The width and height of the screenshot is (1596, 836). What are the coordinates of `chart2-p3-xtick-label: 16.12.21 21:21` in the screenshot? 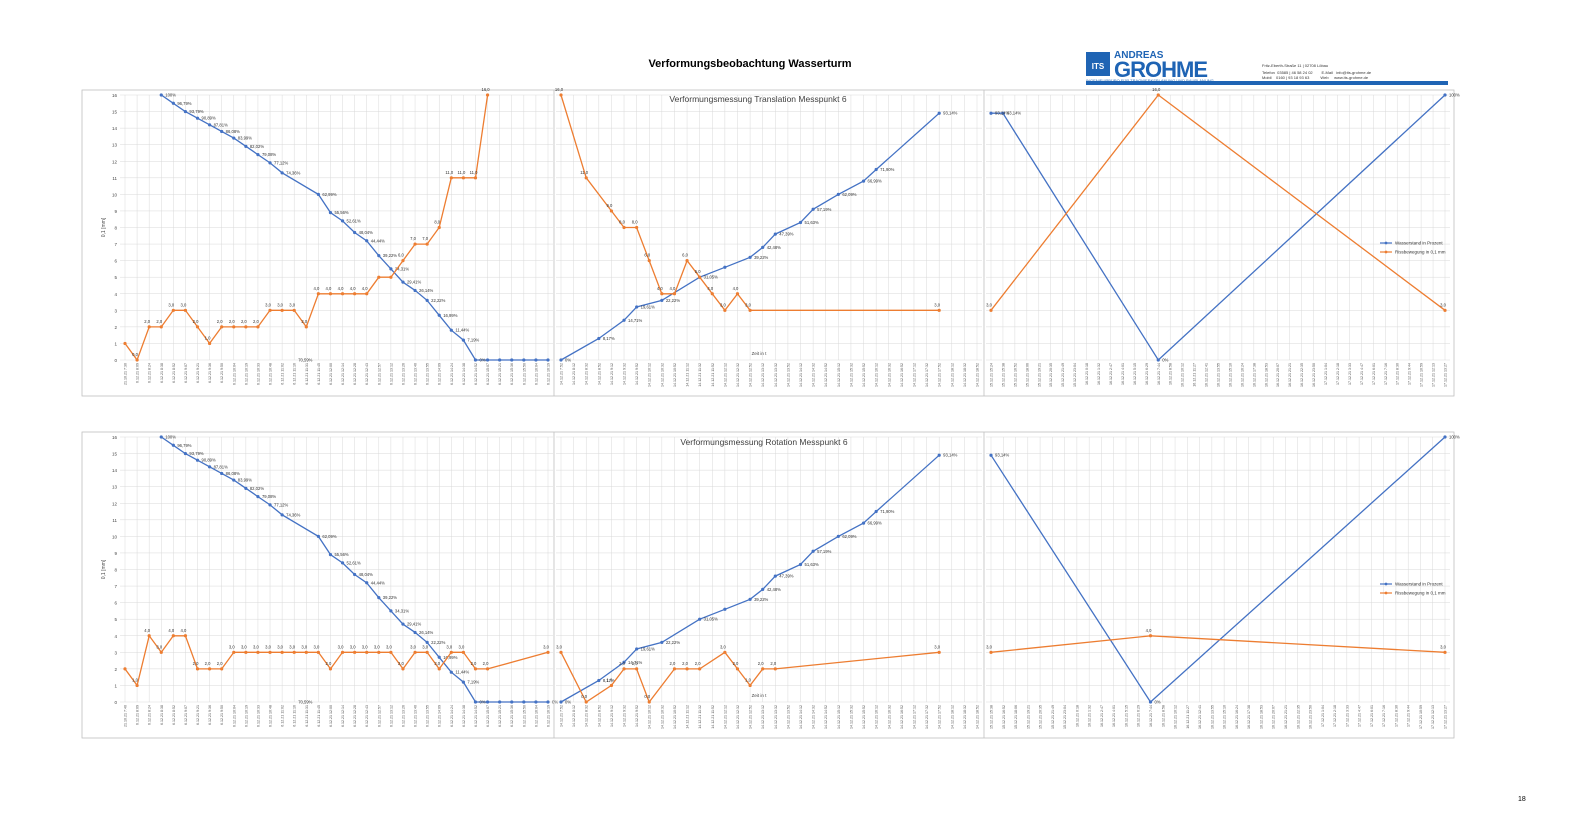 It's located at (1286, 717).